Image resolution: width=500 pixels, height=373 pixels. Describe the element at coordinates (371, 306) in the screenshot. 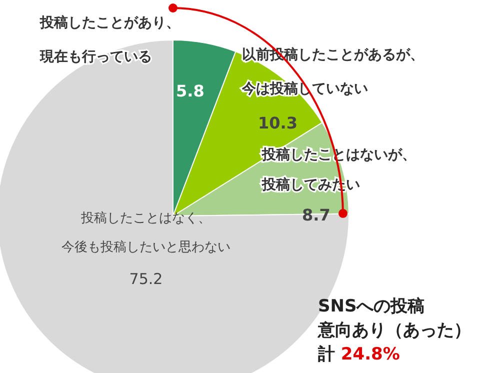

I see `text: SNSへの投稿` at that location.